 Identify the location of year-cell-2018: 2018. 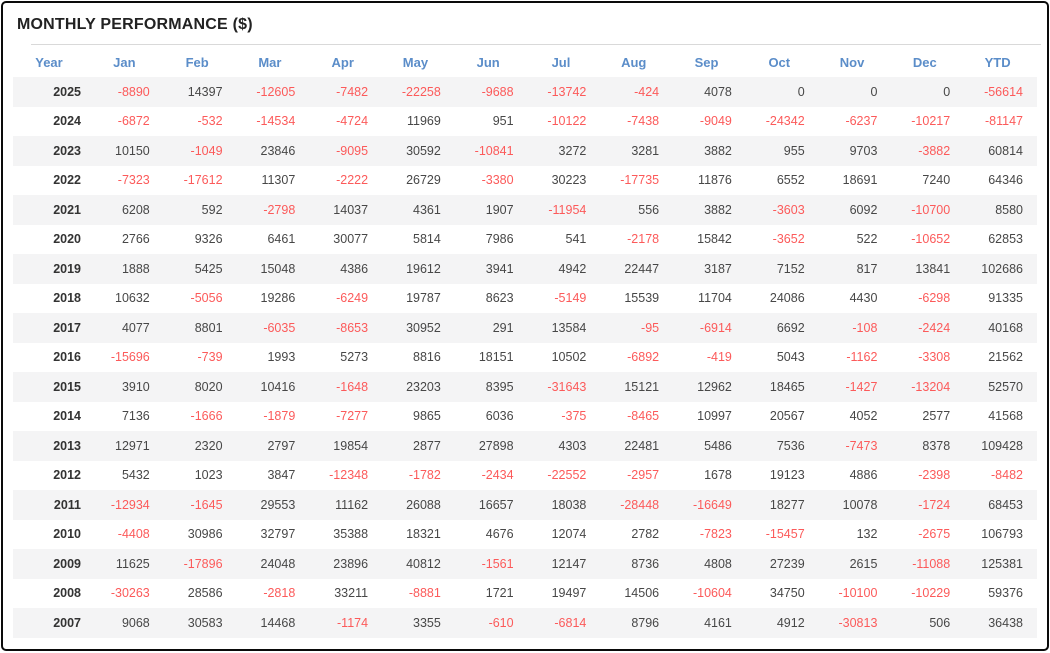
(67, 298).